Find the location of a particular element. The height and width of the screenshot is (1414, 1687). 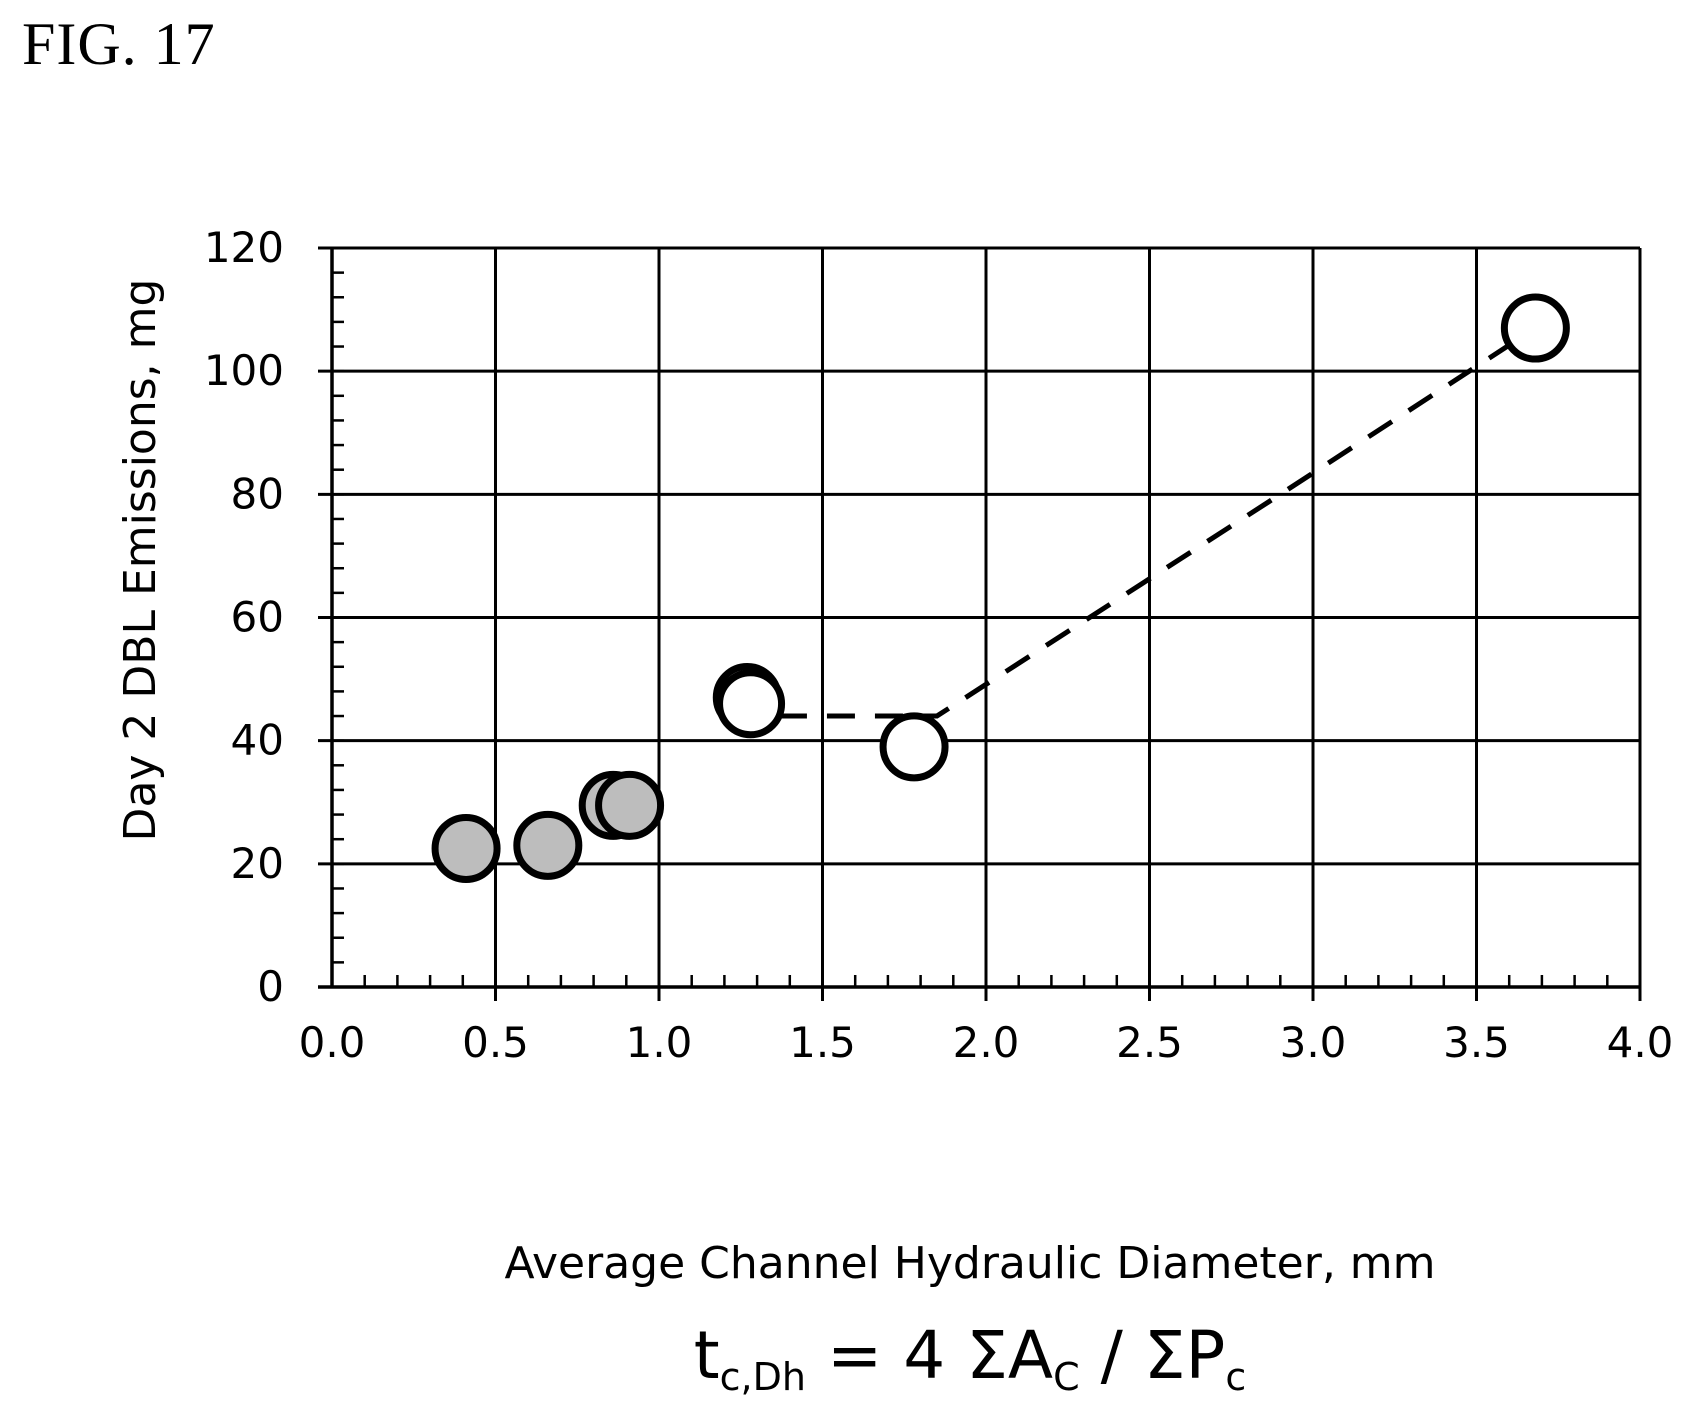

formula-sub-c2: c is located at coordinates (1235, 1377).